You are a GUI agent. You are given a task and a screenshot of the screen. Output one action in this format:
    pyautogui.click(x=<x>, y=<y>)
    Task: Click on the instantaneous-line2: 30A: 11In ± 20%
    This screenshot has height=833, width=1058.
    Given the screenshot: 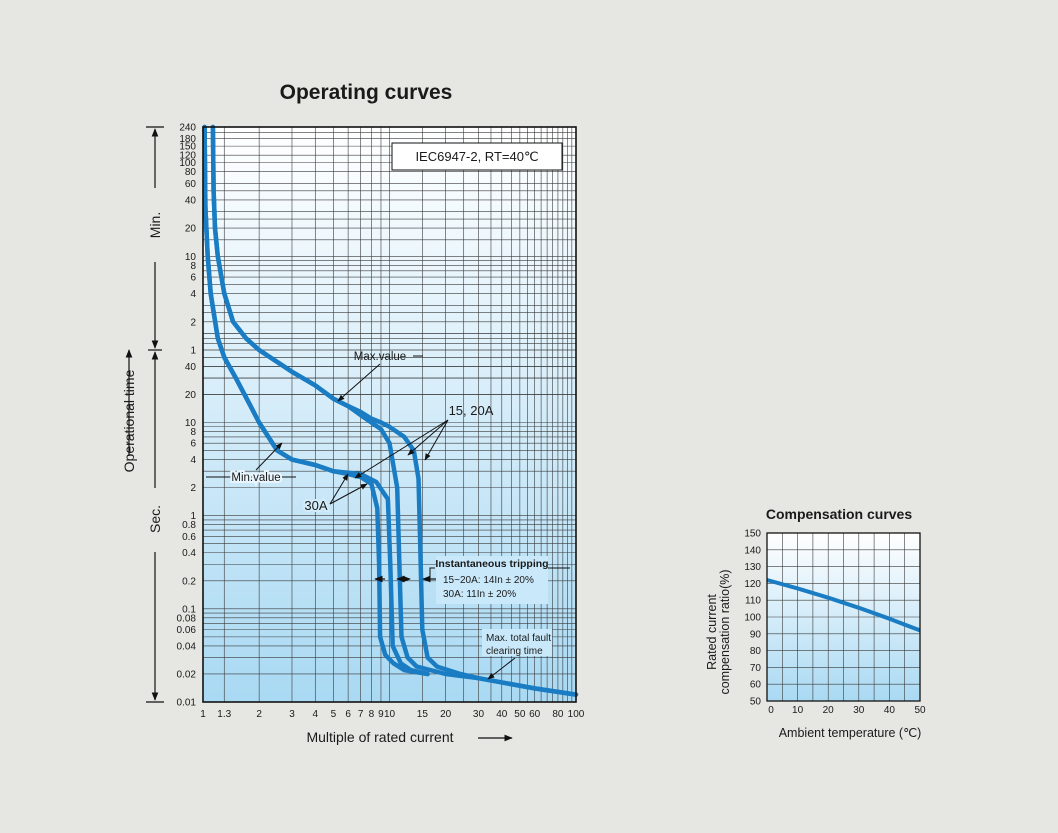 What is the action you would take?
    pyautogui.click(x=479, y=594)
    